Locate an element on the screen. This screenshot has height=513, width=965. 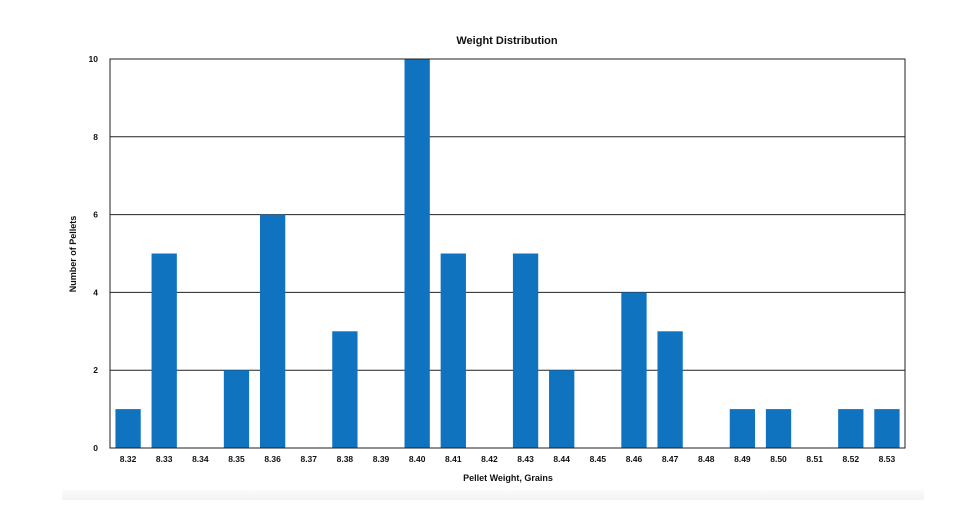
bar-8.47 is located at coordinates (670, 389).